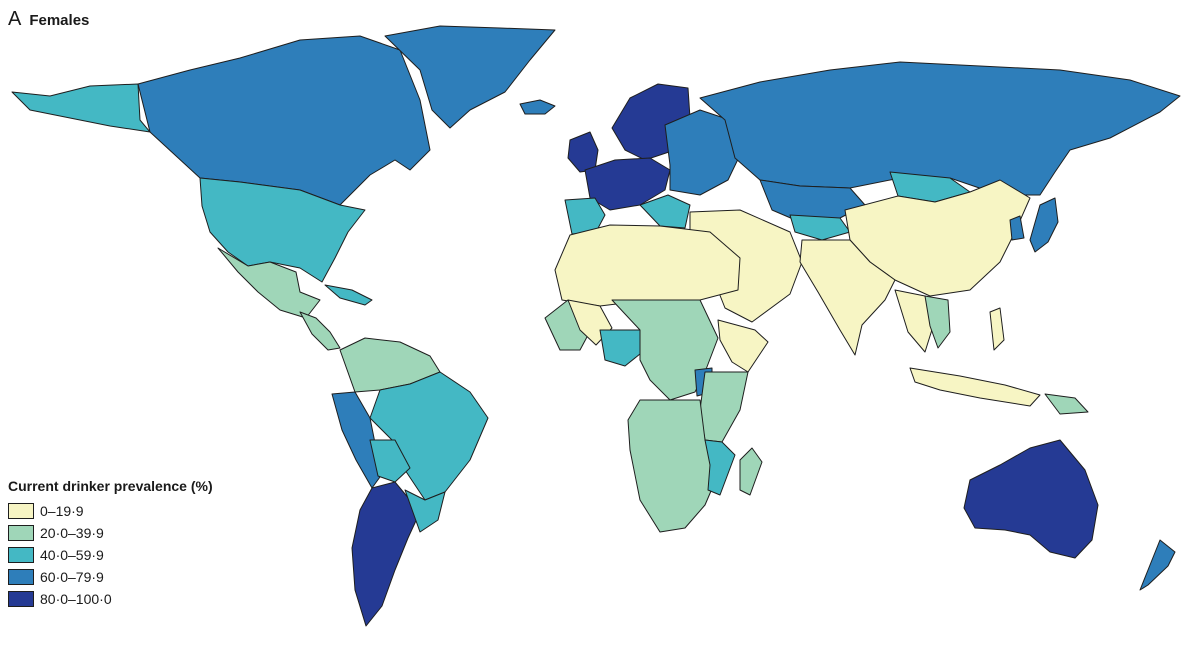 The width and height of the screenshot is (1200, 645). I want to click on indonesia, so click(975, 387).